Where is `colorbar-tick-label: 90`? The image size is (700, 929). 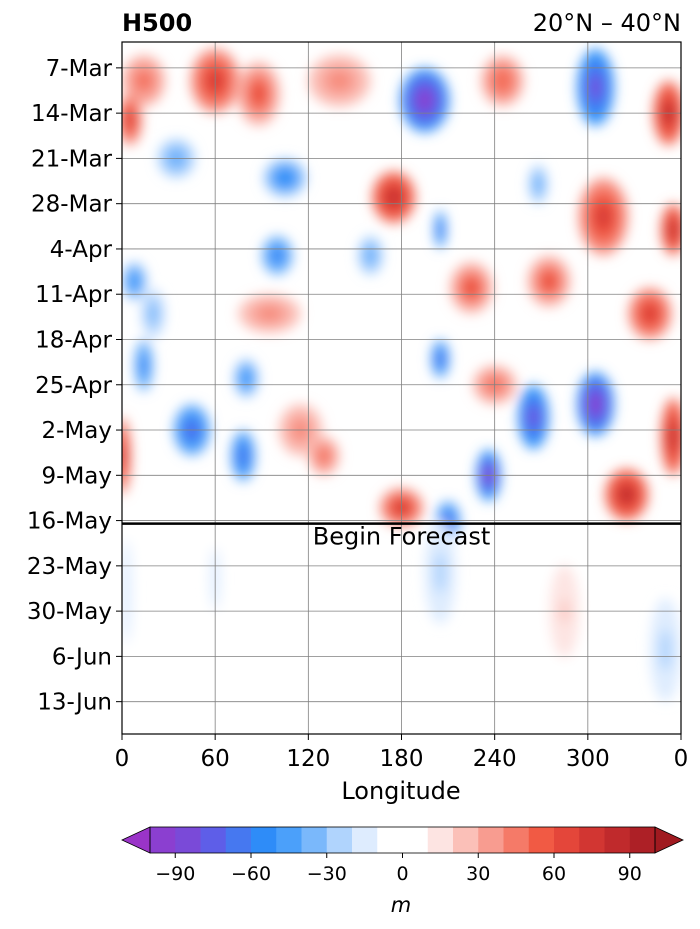 colorbar-tick-label: 90 is located at coordinates (630, 874).